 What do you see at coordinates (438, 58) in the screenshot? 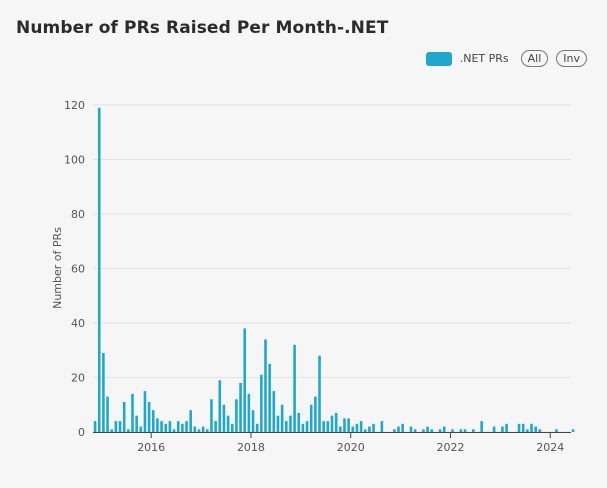
I see `legend-swatch` at bounding box center [438, 58].